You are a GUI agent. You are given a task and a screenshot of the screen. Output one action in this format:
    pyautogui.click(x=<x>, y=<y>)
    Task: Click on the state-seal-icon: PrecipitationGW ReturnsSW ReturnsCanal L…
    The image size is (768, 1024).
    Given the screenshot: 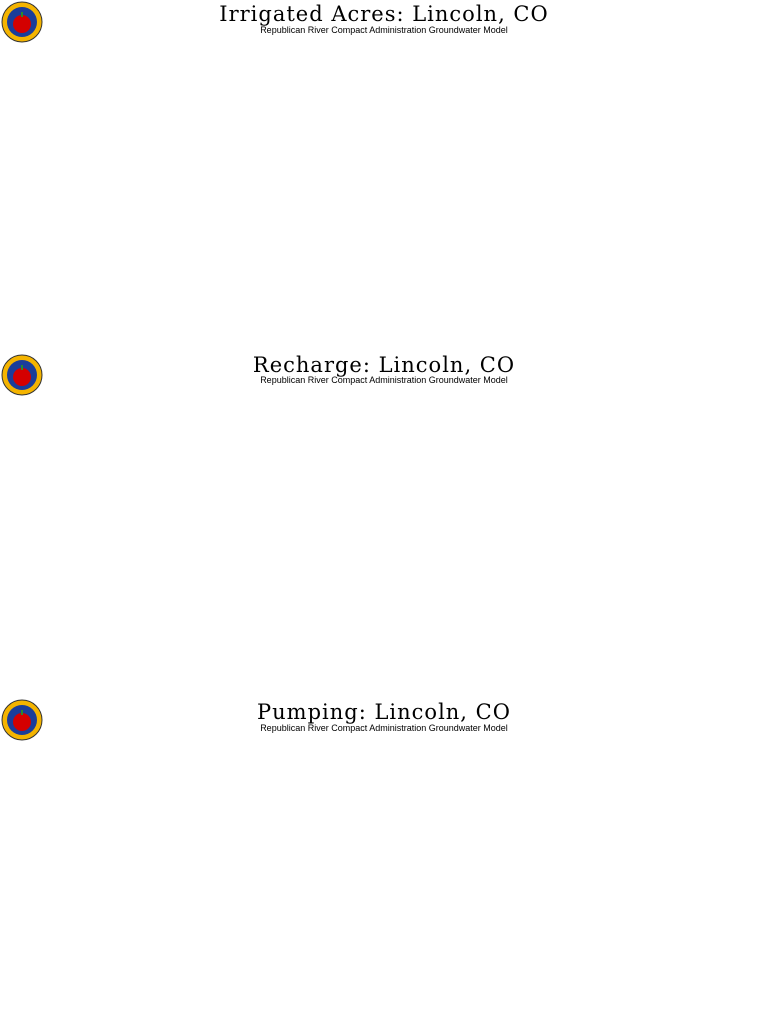 What is the action you would take?
    pyautogui.click(x=22, y=375)
    